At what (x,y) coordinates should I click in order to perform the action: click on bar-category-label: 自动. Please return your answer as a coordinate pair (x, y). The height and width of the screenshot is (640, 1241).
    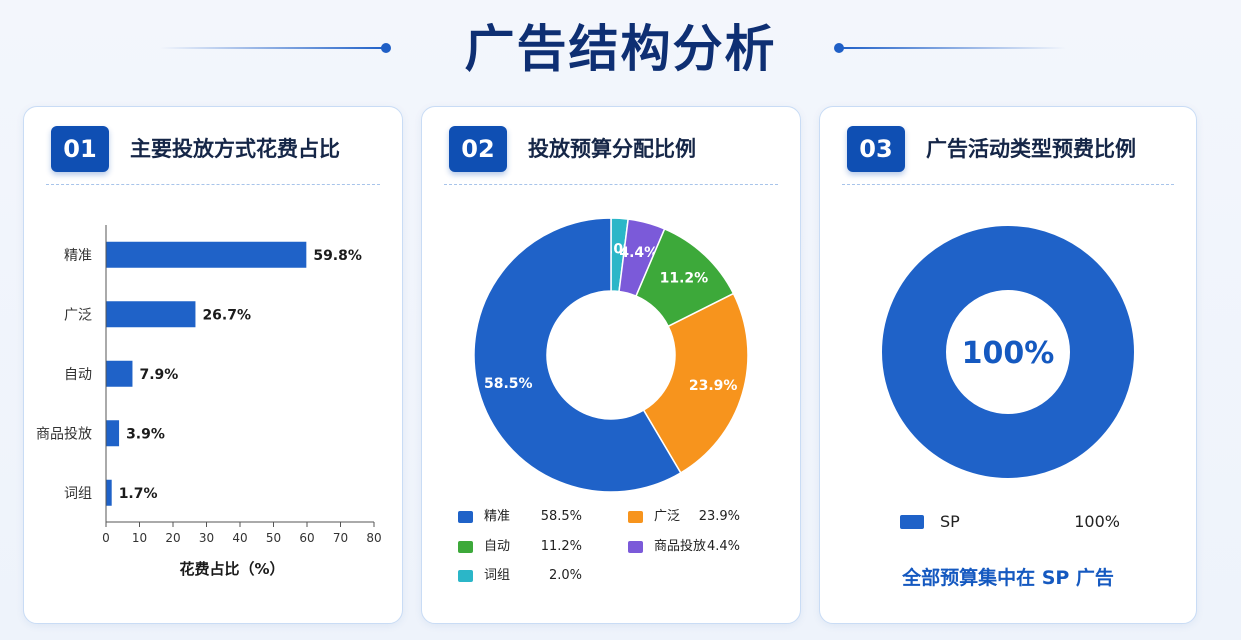
    Looking at the image, I should click on (78, 375).